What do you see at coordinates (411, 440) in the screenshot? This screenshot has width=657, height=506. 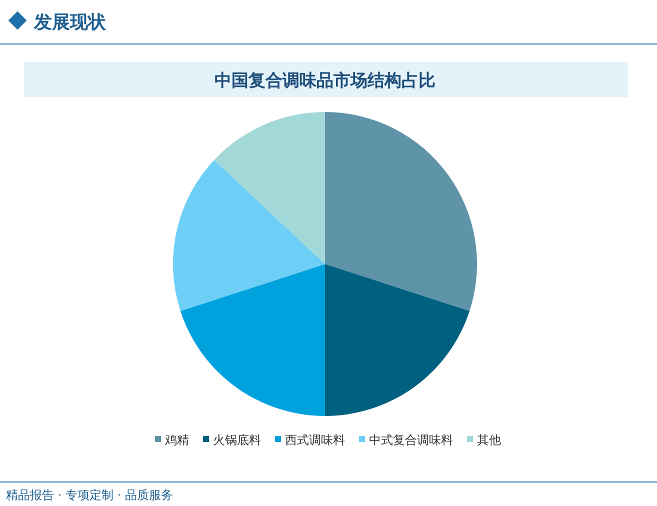 I see `legend-label: 中式复合调味料` at bounding box center [411, 440].